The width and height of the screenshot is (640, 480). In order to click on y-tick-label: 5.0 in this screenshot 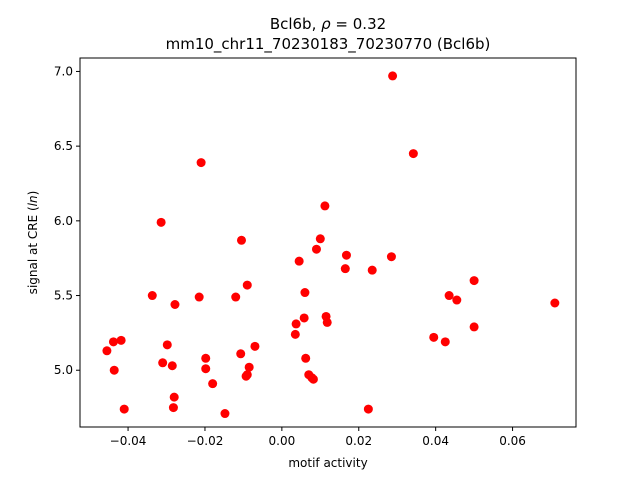, I will do `click(63, 370)`.